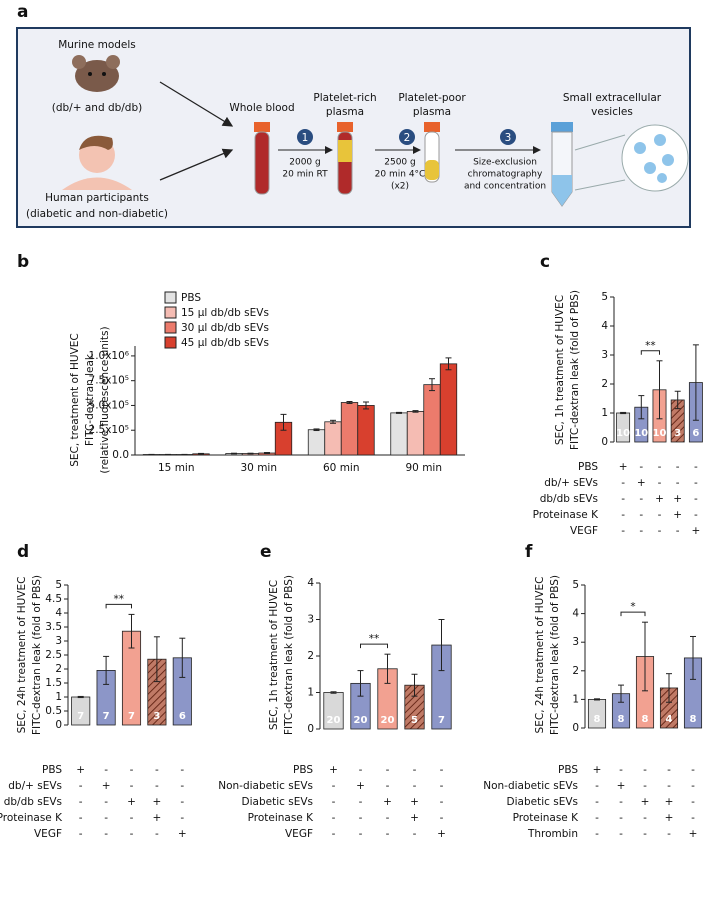  I want to click on n-label: 3, so click(156, 716).